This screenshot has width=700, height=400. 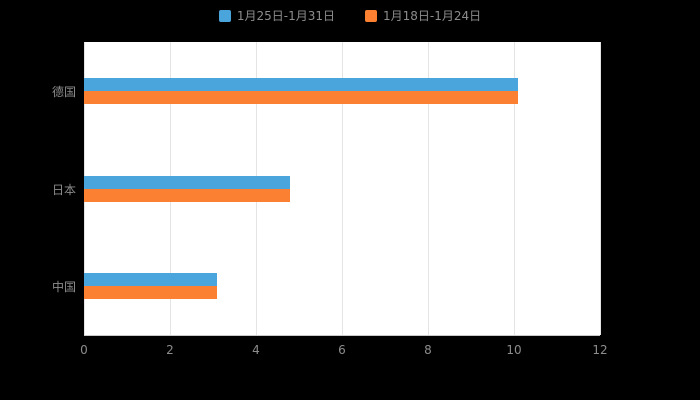 What do you see at coordinates (63, 287) in the screenshot?
I see `y-category-label: 中国` at bounding box center [63, 287].